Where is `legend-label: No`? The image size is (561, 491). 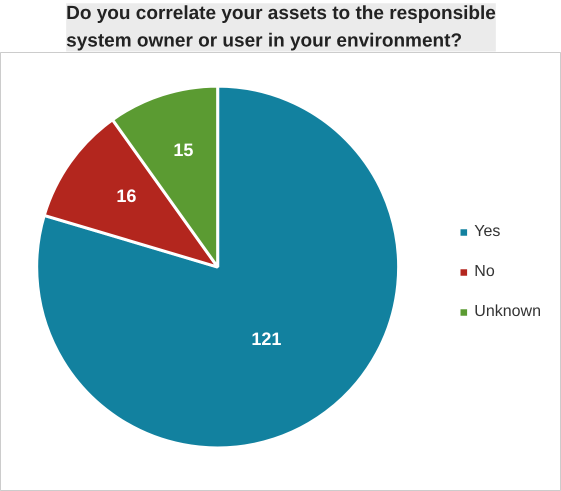 legend-label: No is located at coordinates (484, 271).